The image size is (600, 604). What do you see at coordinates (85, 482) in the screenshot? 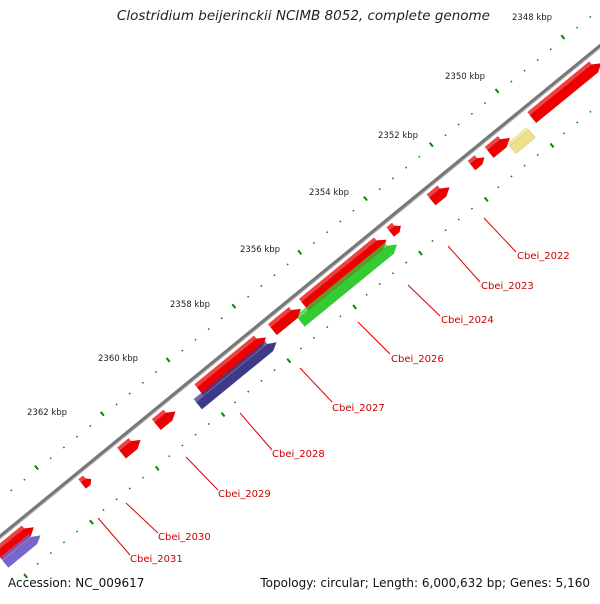
I see `gene-cbei-2031` at bounding box center [85, 482].